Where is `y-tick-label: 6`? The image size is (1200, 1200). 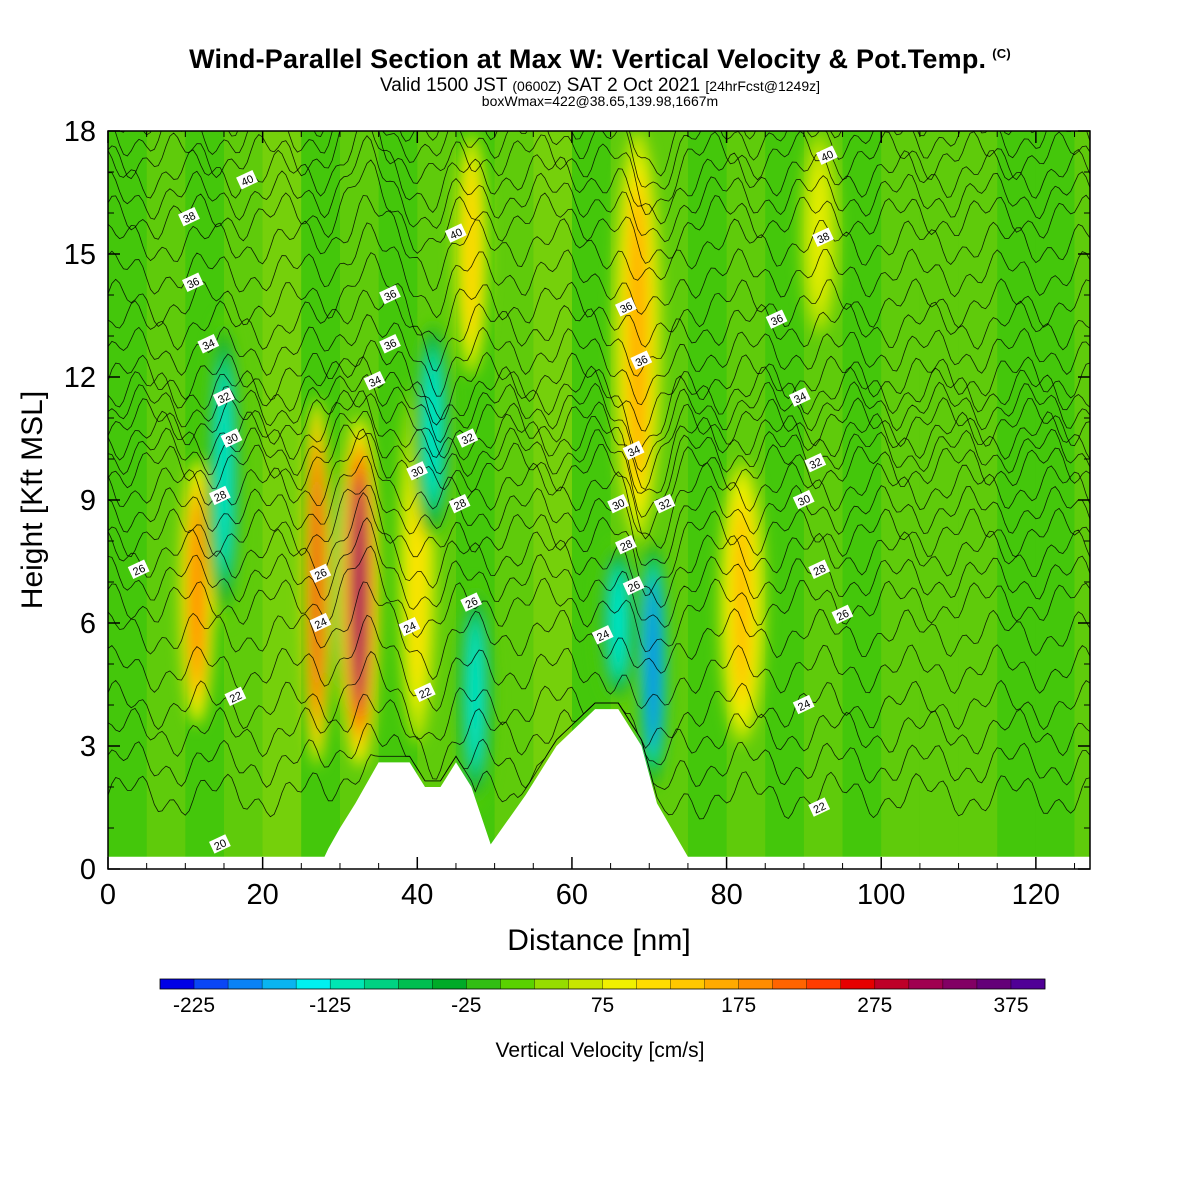 y-tick-label: 6 is located at coordinates (88, 624).